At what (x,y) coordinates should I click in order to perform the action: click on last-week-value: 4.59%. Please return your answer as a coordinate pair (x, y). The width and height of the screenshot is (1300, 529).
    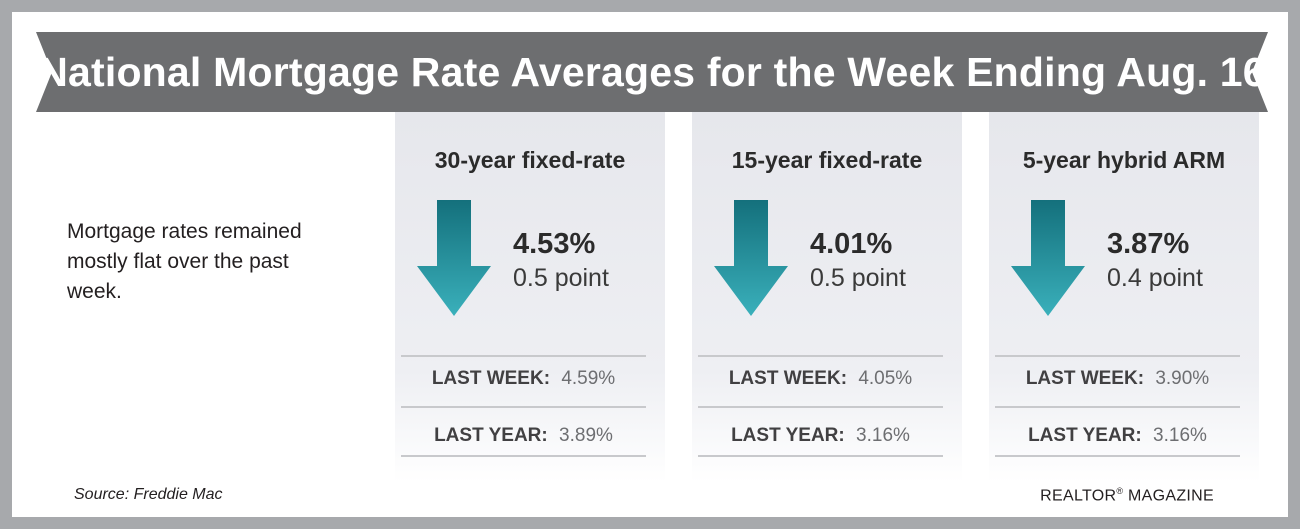
    Looking at the image, I should click on (588, 378).